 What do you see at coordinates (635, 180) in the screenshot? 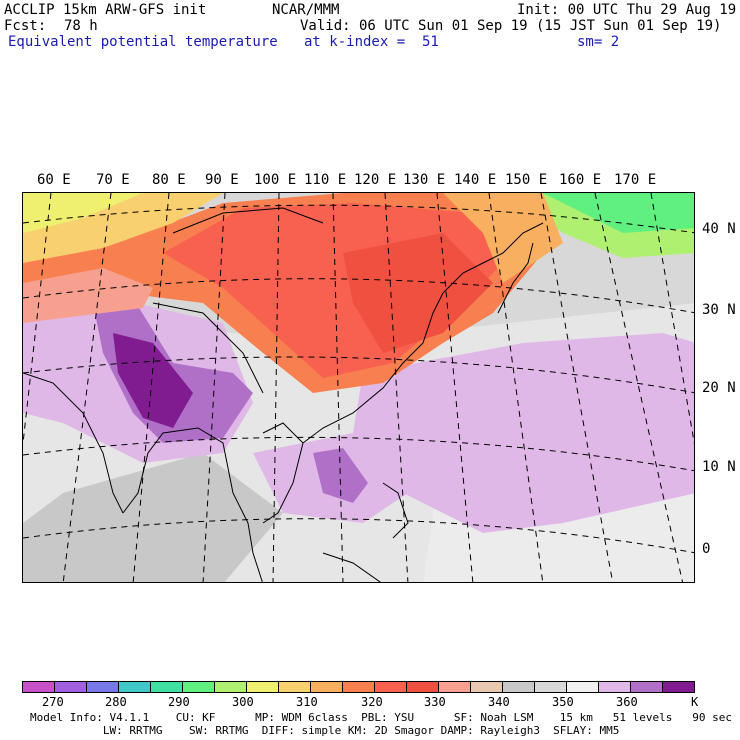
I see `lon-label: 170 E` at bounding box center [635, 180].